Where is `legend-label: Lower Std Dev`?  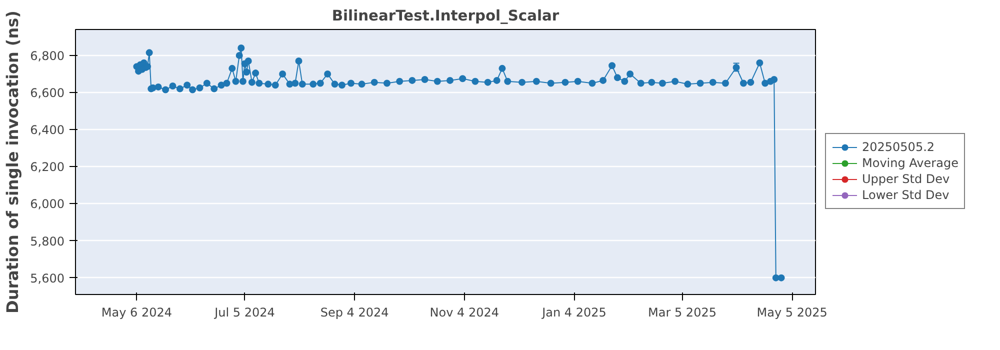
legend-label: Lower Std Dev is located at coordinates (906, 195).